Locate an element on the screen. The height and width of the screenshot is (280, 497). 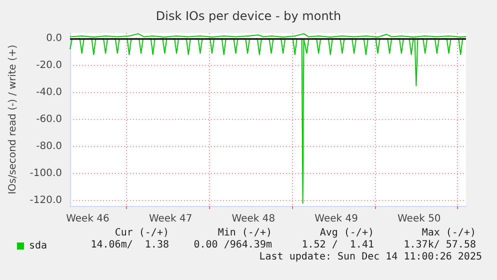
x-tick-label: Week 50 is located at coordinates (419, 219).